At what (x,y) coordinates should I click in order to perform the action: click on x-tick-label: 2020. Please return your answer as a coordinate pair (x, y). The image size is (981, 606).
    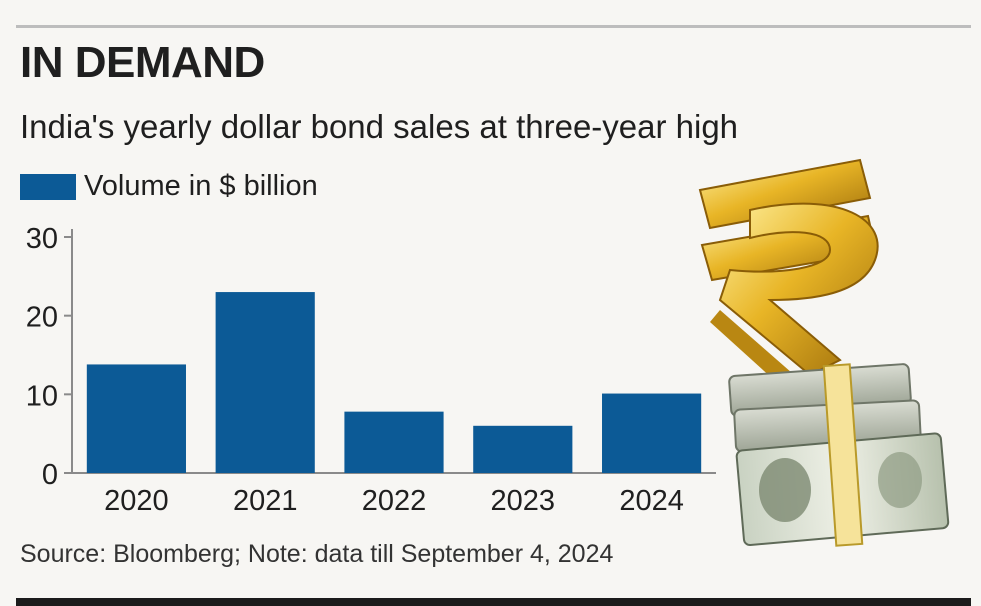
    Looking at the image, I should click on (136, 501).